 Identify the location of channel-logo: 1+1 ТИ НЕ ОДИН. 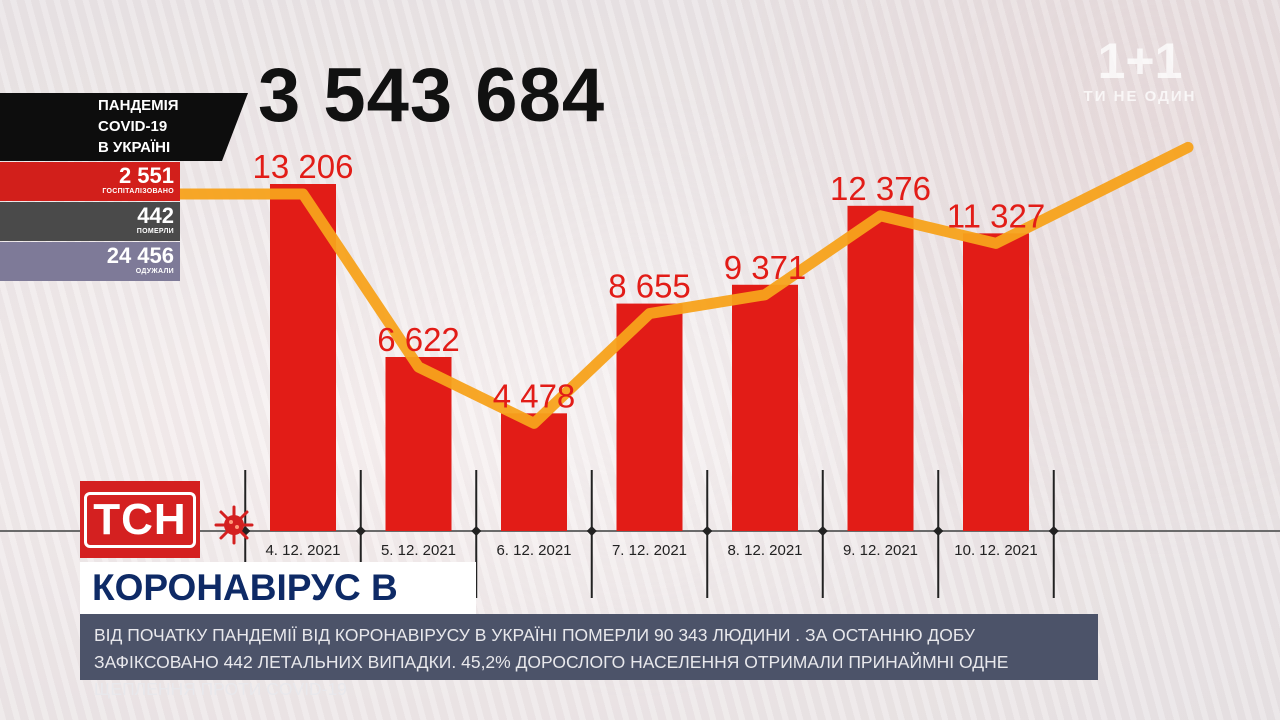
(1140, 69).